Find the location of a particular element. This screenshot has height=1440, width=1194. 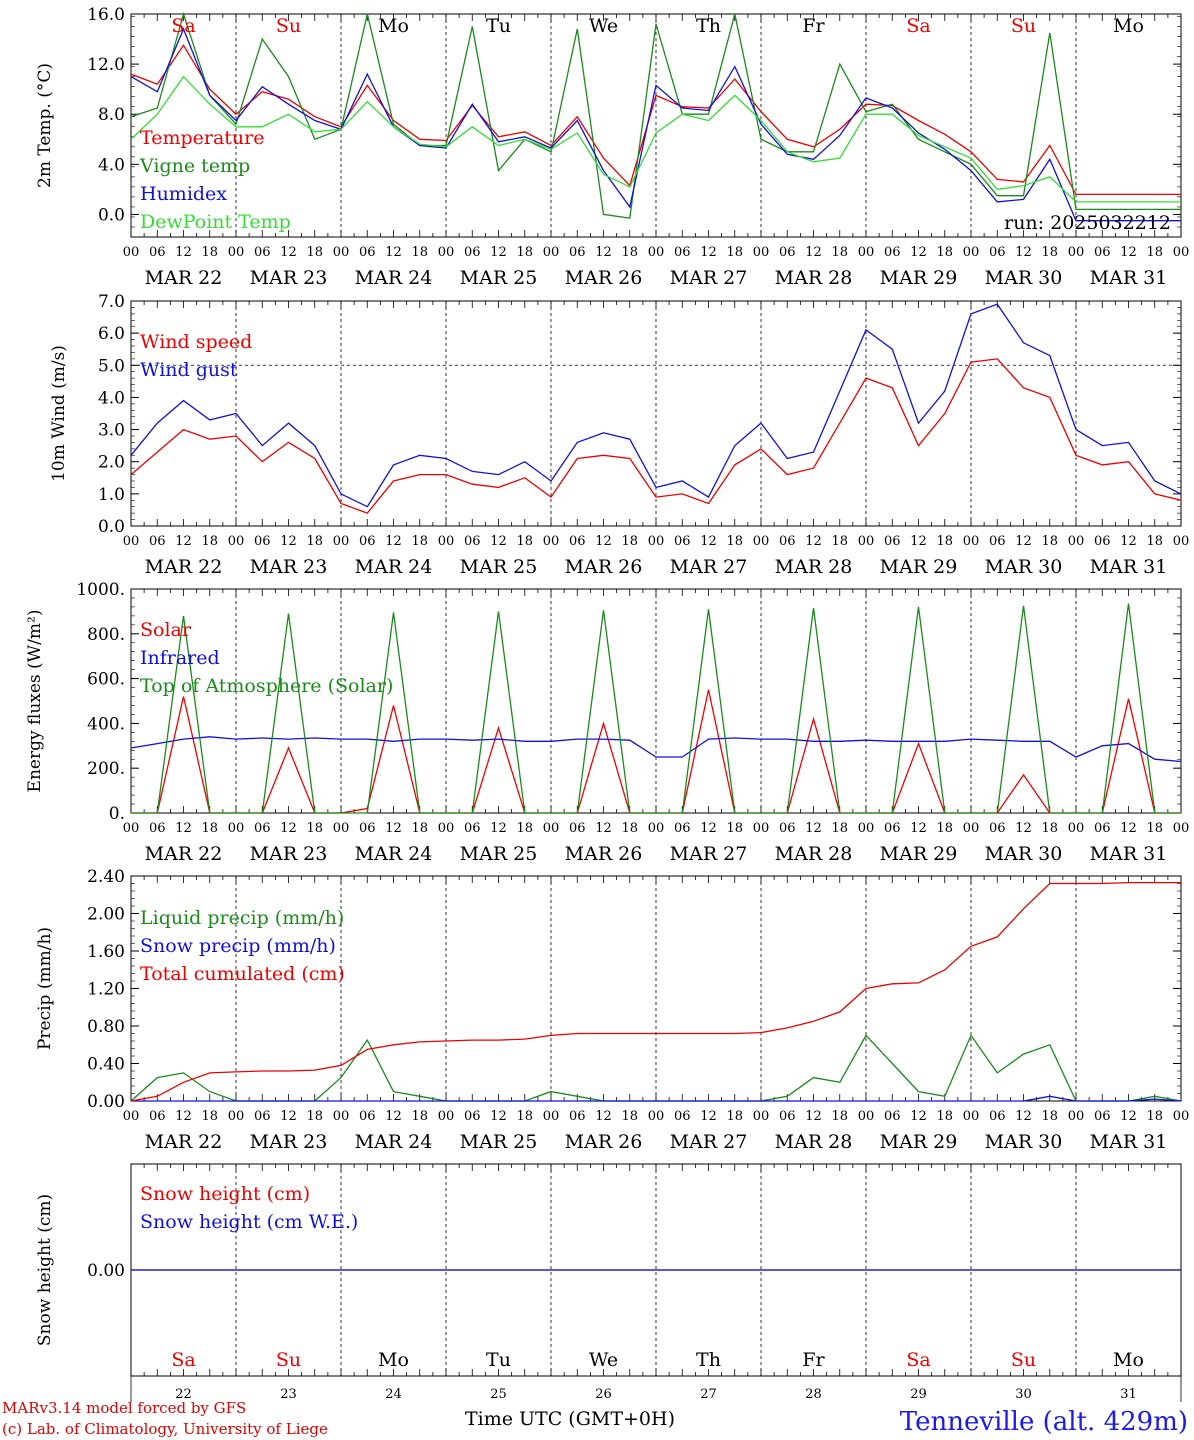

legend-entry: DewPoint Temp is located at coordinates (215, 222).